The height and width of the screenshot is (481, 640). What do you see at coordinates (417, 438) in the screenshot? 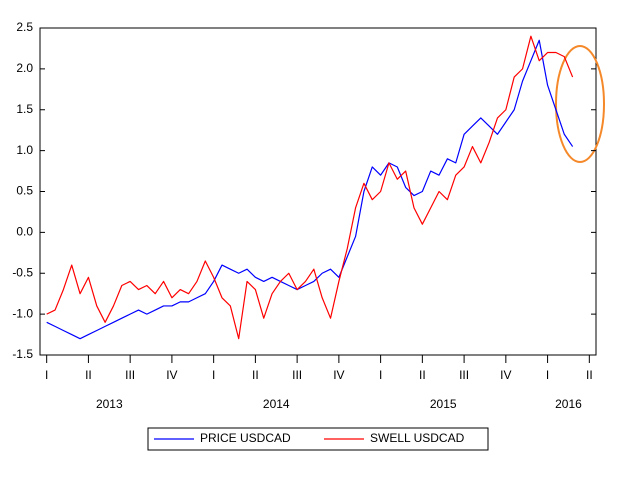
I see `legend-label: SWELL USDCAD` at bounding box center [417, 438].